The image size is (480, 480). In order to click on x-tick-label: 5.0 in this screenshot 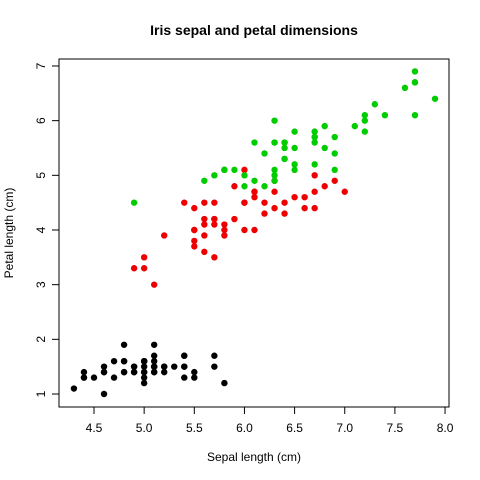, I will do `click(144, 428)`.